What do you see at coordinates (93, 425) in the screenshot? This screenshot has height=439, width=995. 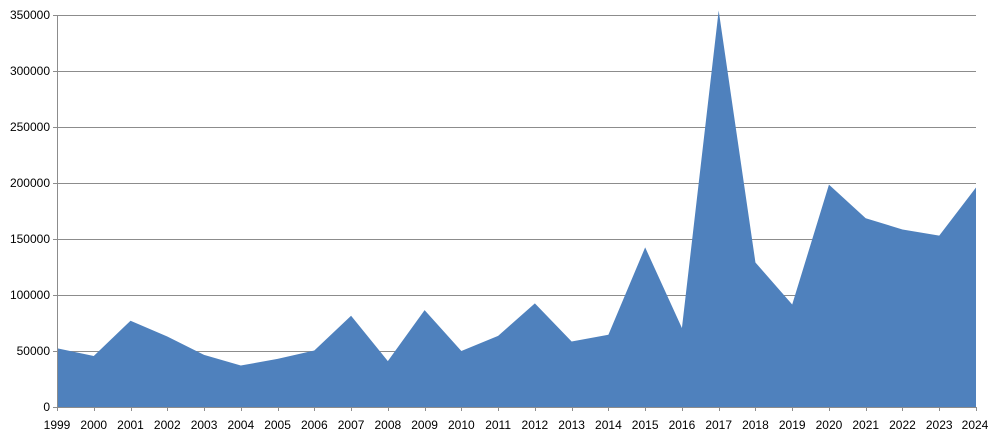 I see `x-tick-label: 2000` at bounding box center [93, 425].